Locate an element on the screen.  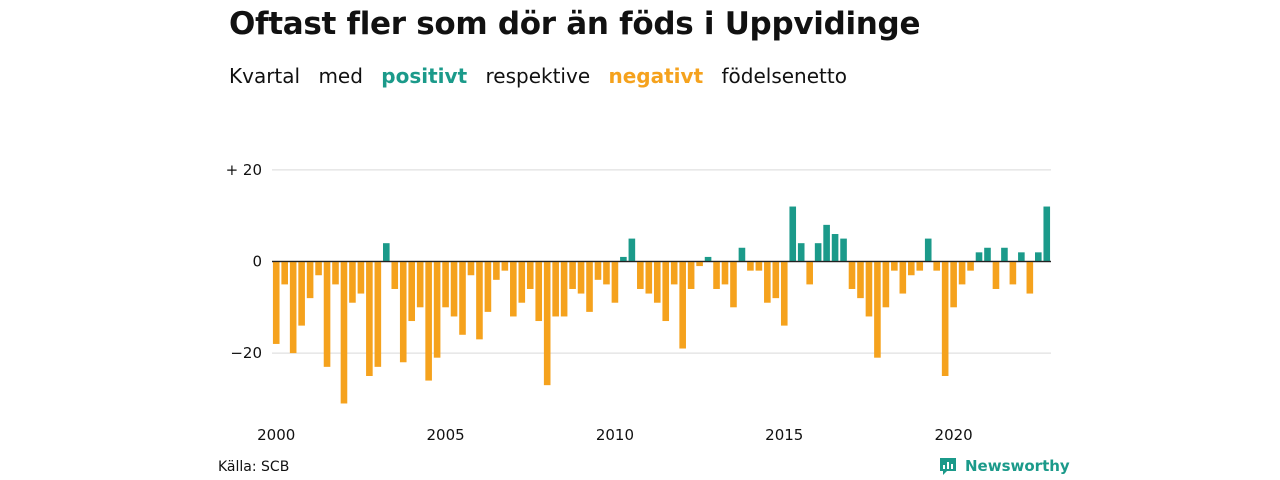
y-tick-label: + 20 is located at coordinates (244, 170).